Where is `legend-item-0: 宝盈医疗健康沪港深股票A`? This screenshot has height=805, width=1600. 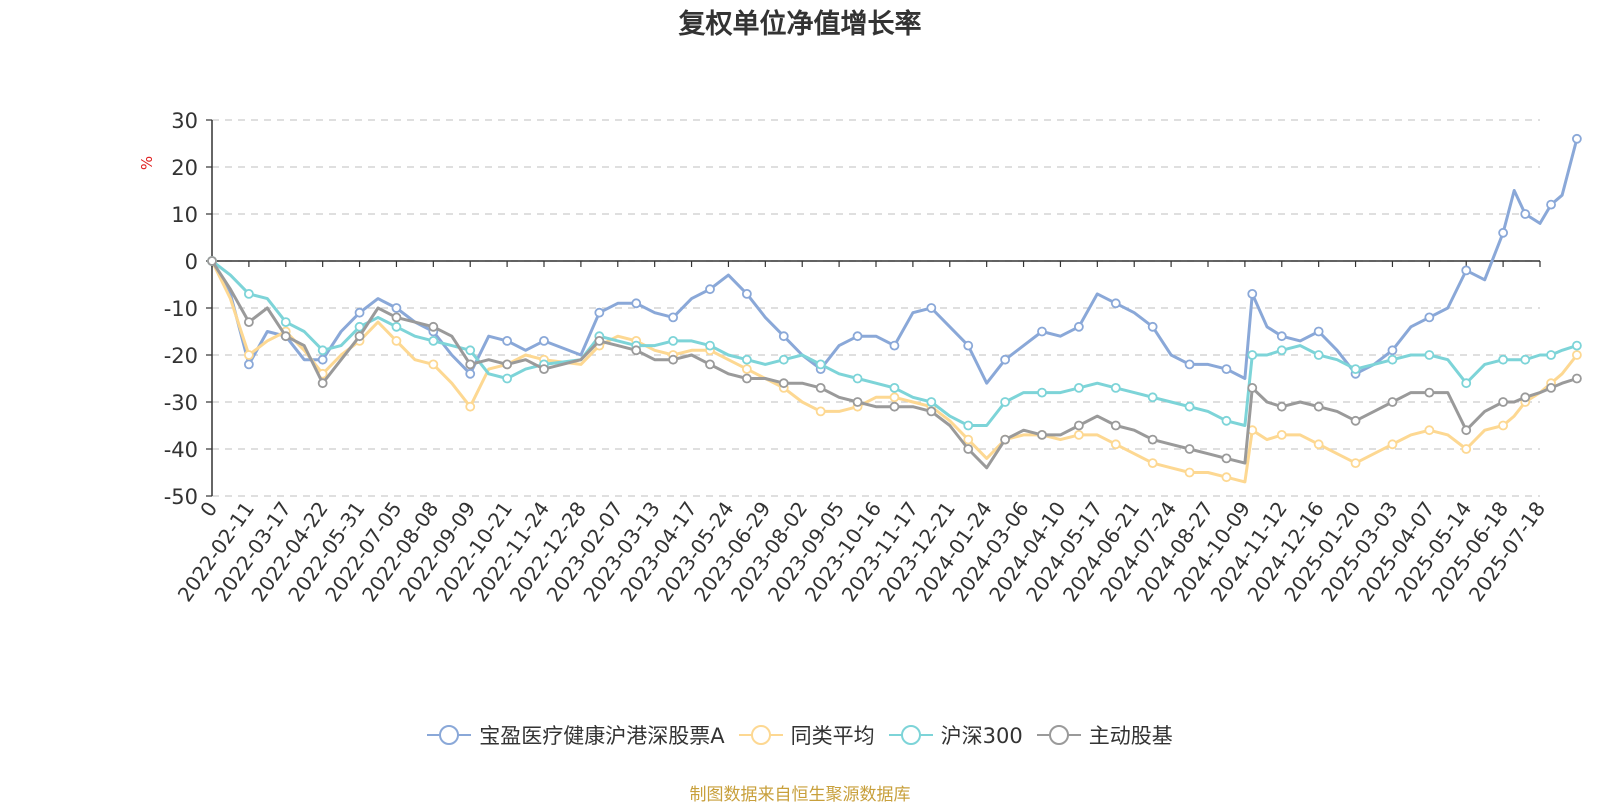
legend-item-0: 宝盈医疗健康沪港深股票A is located at coordinates (576, 735).